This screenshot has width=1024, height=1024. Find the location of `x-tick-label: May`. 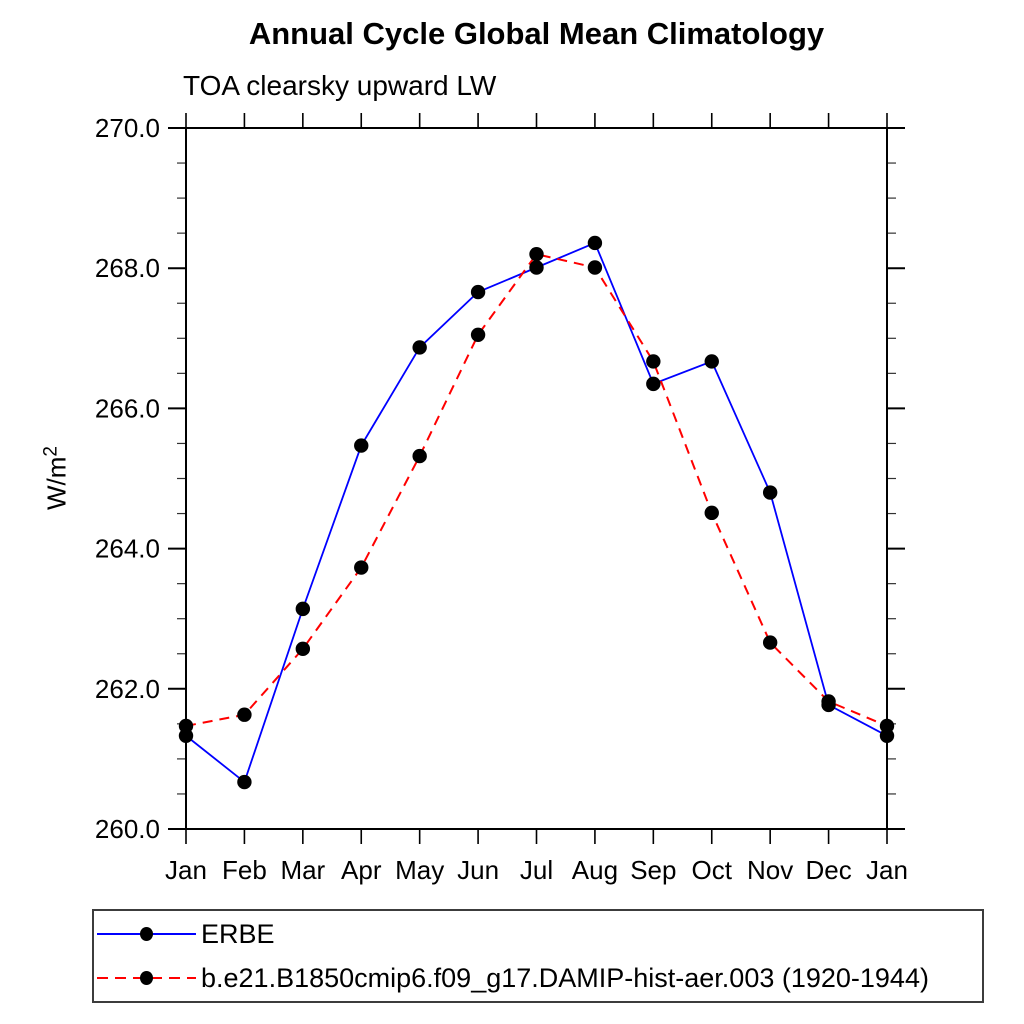

x-tick-label: May is located at coordinates (419, 870).